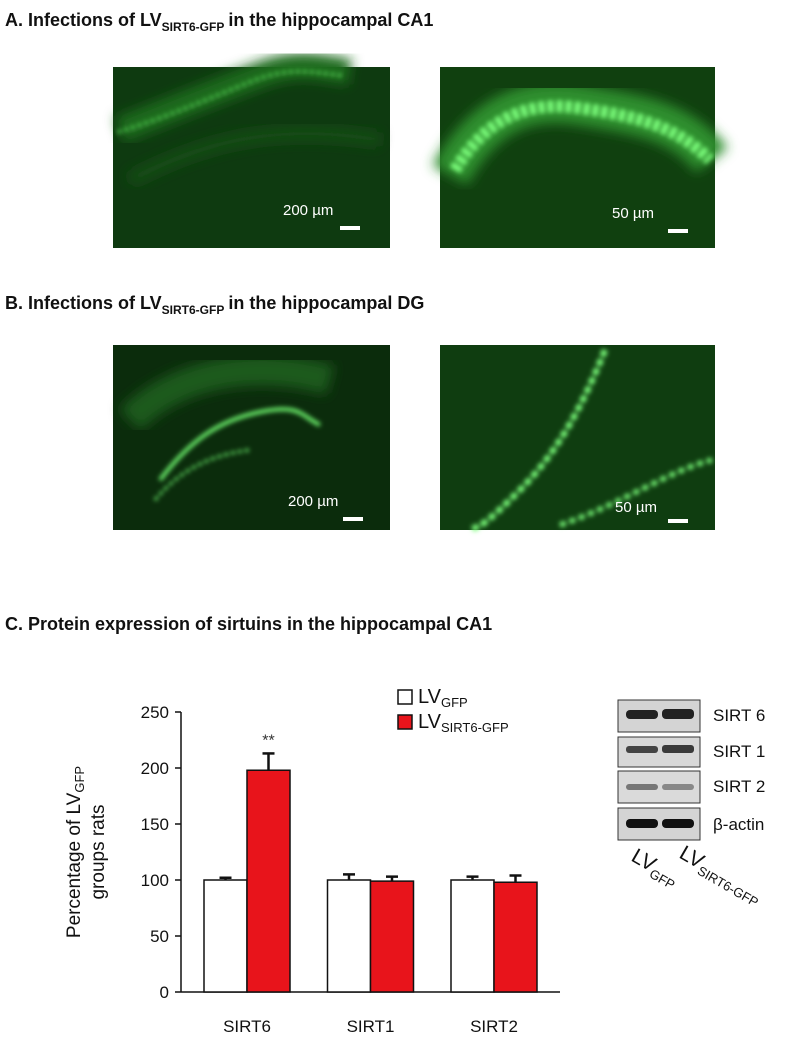 This screenshot has width=787, height=1040. Describe the element at coordinates (98, 851) in the screenshot. I see `y-axis-label: groups rats` at that location.